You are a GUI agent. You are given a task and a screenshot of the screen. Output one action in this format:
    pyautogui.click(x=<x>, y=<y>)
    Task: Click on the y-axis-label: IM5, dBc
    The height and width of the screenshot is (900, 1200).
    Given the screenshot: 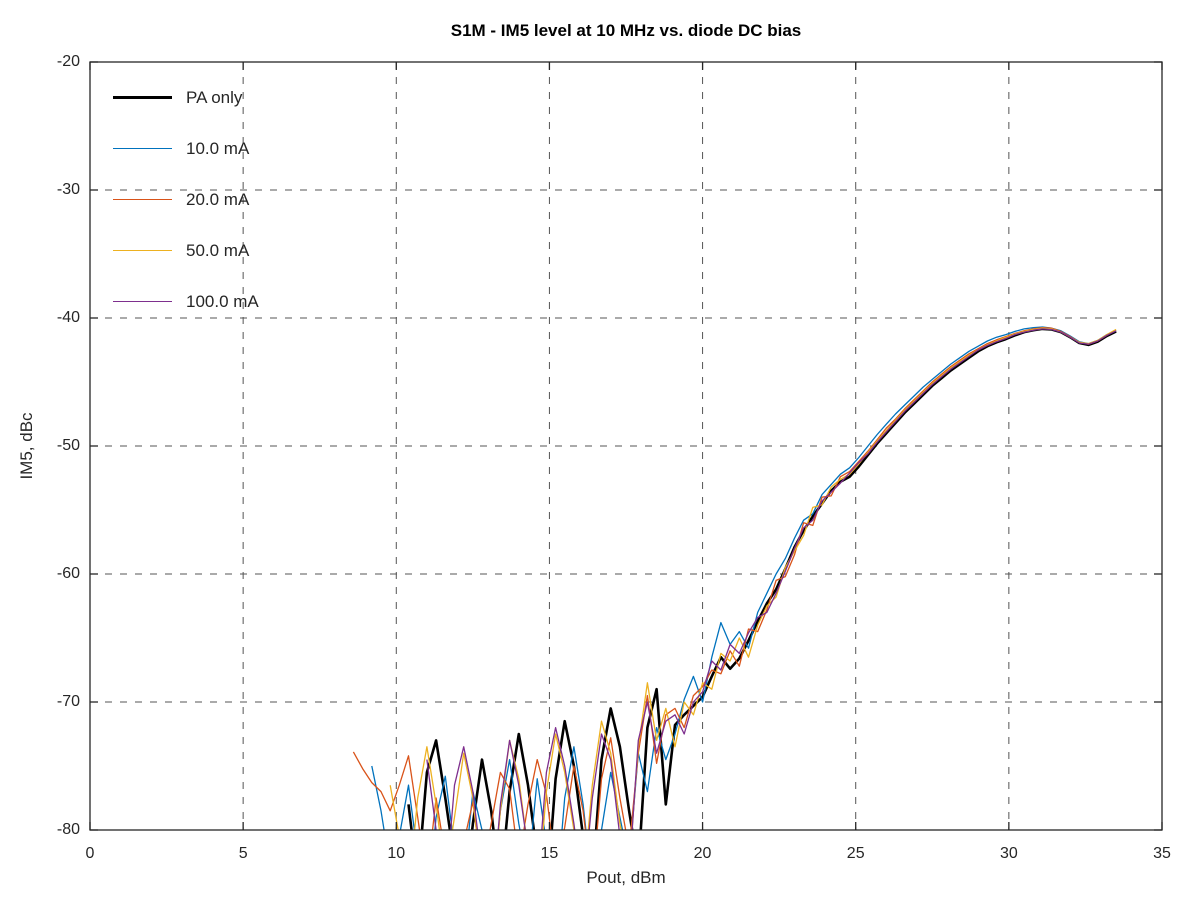 What is the action you would take?
    pyautogui.click(x=26, y=446)
    